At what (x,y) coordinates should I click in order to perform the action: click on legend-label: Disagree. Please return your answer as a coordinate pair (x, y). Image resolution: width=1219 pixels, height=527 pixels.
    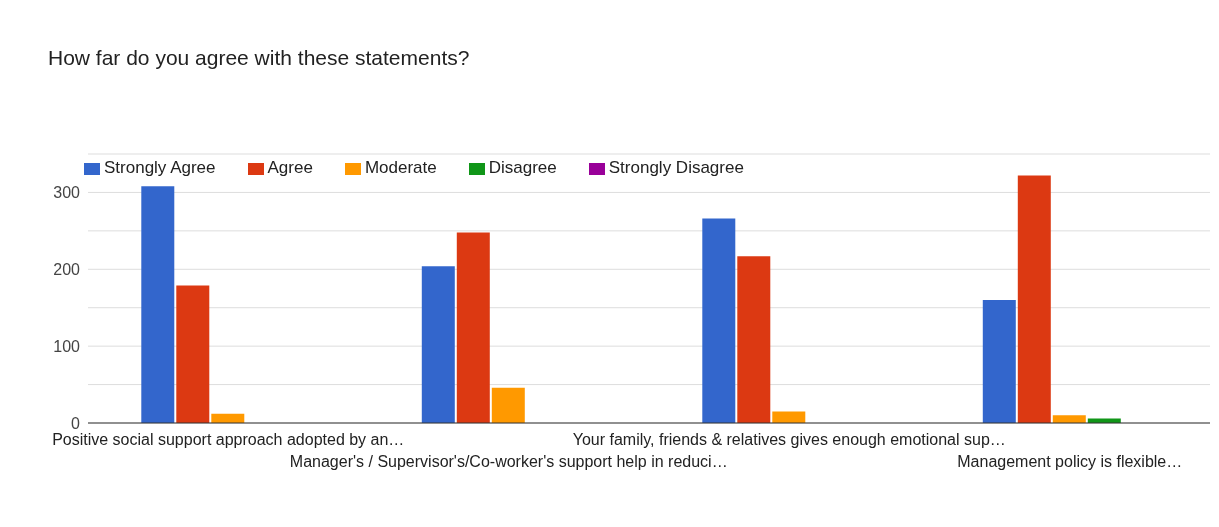
    Looking at the image, I should click on (522, 167).